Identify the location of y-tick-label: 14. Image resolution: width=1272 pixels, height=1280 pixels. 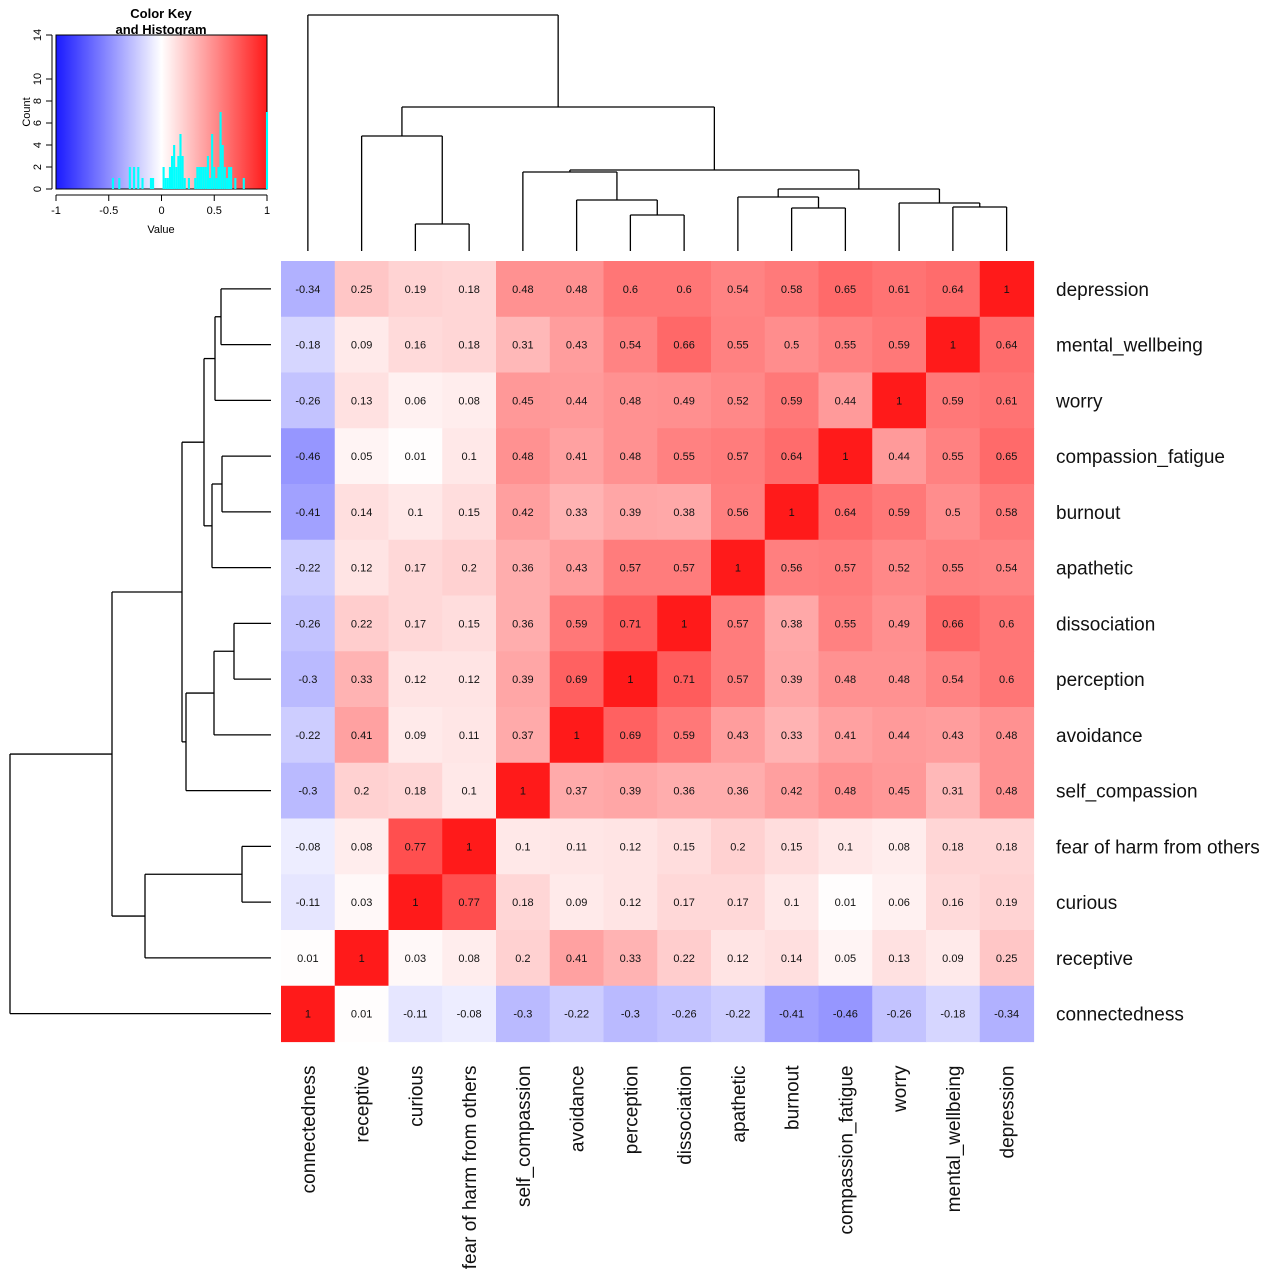
(38, 35).